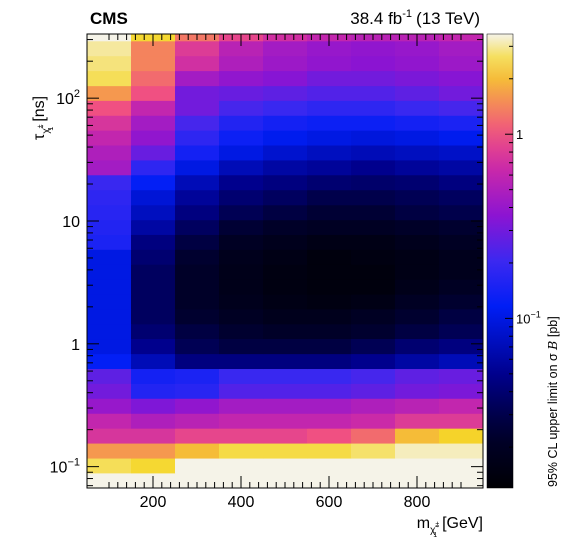 Image resolution: width=568 pixels, height=551 pixels. I want to click on y-label-unit: [ns], so click(39, 109).